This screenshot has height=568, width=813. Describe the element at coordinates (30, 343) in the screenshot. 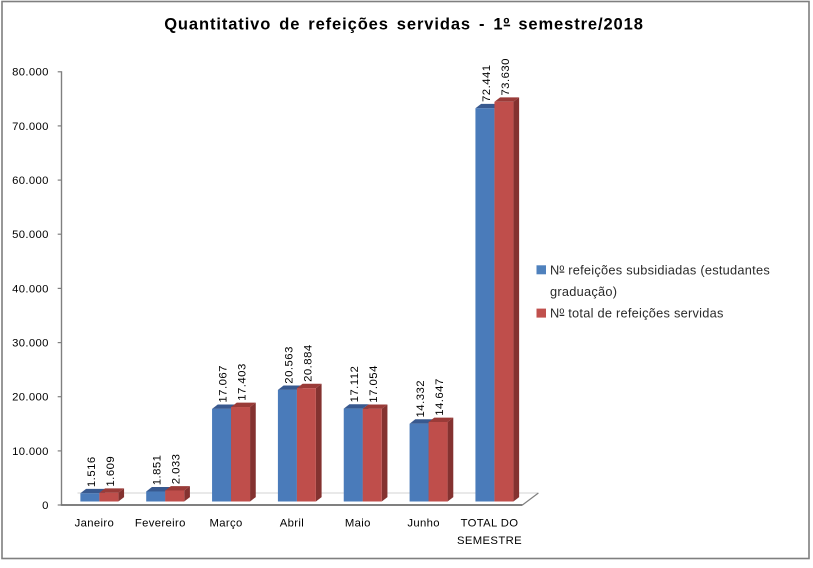

I see `svg-text: 30.000` at that location.